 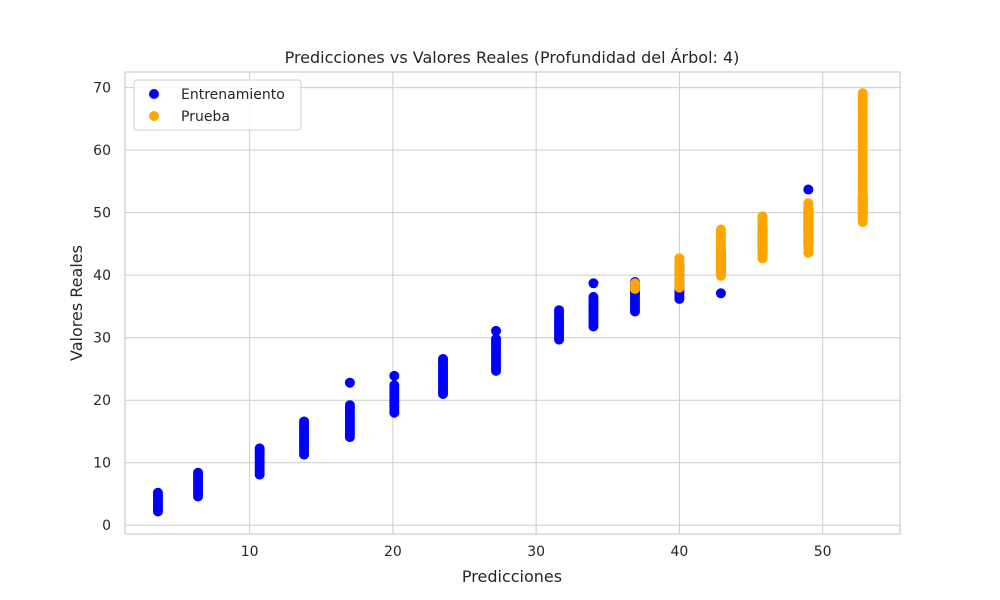 I want to click on x-tick-label: 20, so click(x=393, y=552).